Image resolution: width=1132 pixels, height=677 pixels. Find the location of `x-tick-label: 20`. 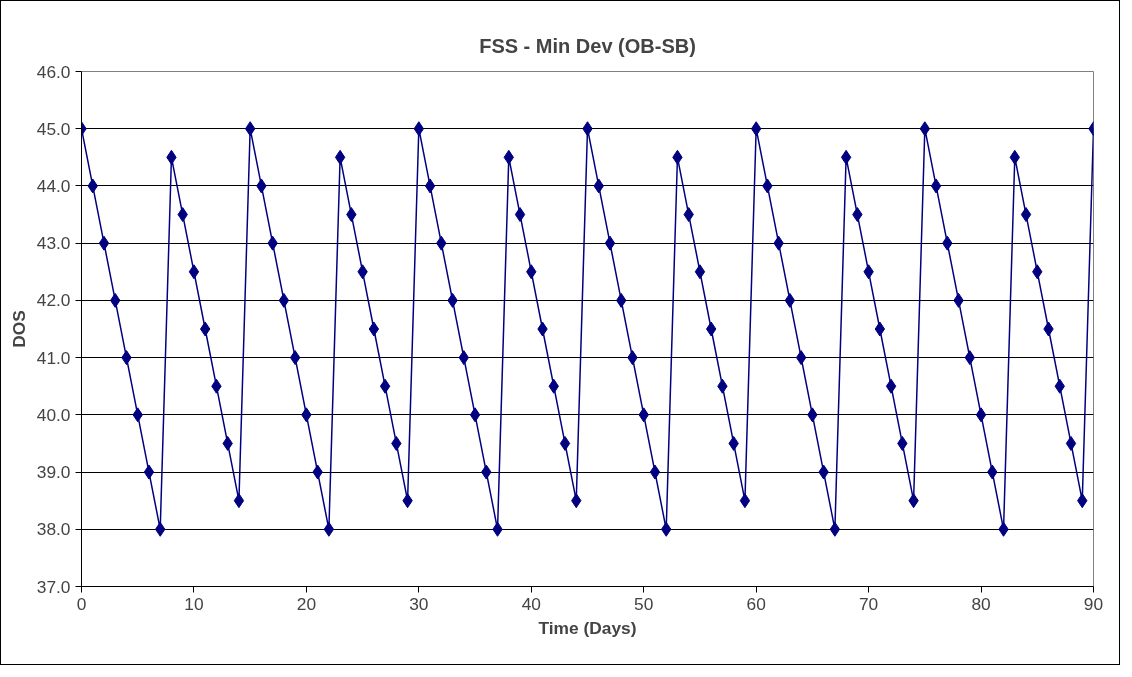

x-tick-label: 20 is located at coordinates (306, 603).